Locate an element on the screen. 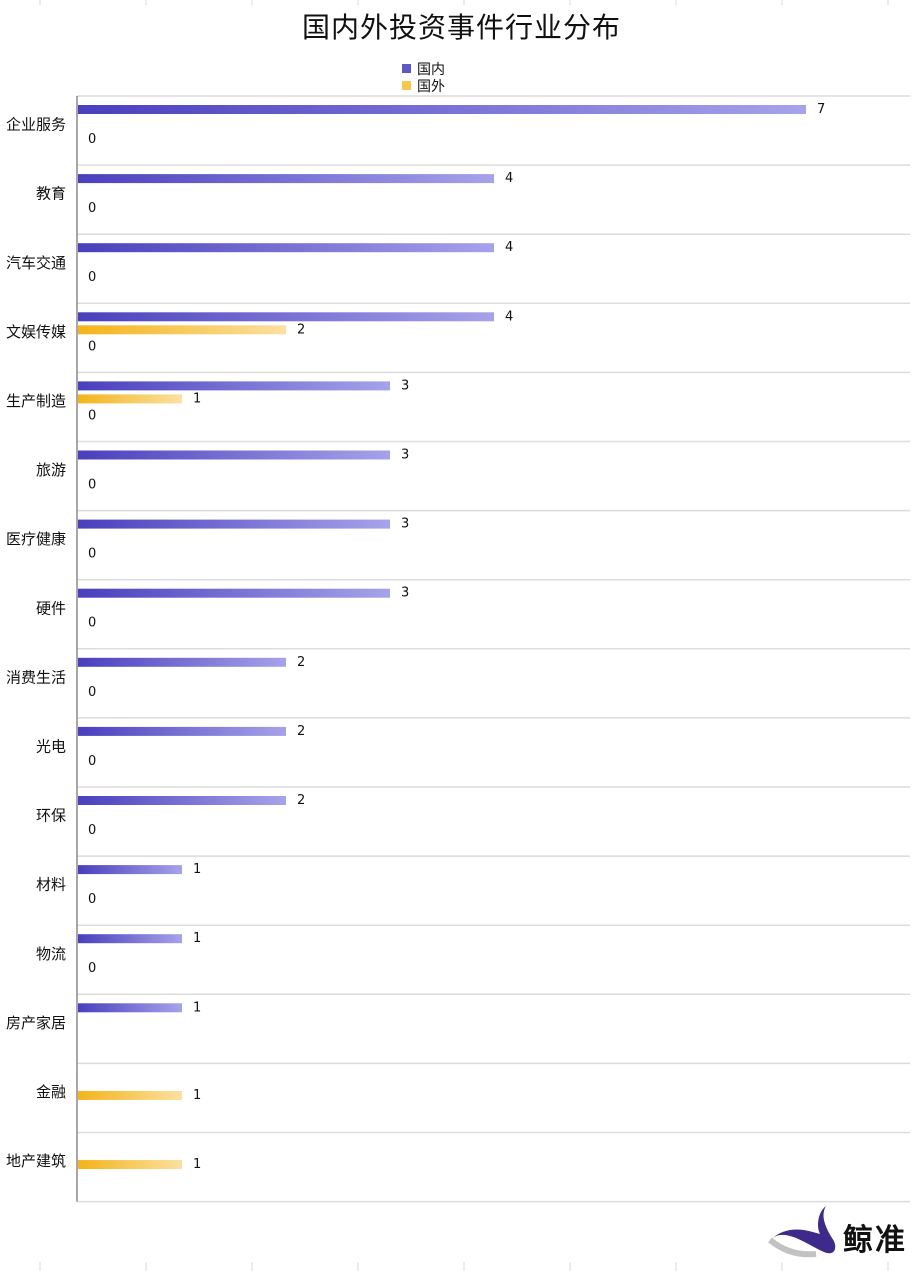 The height and width of the screenshot is (1271, 923). legend-swatch-domestic is located at coordinates (406, 68).